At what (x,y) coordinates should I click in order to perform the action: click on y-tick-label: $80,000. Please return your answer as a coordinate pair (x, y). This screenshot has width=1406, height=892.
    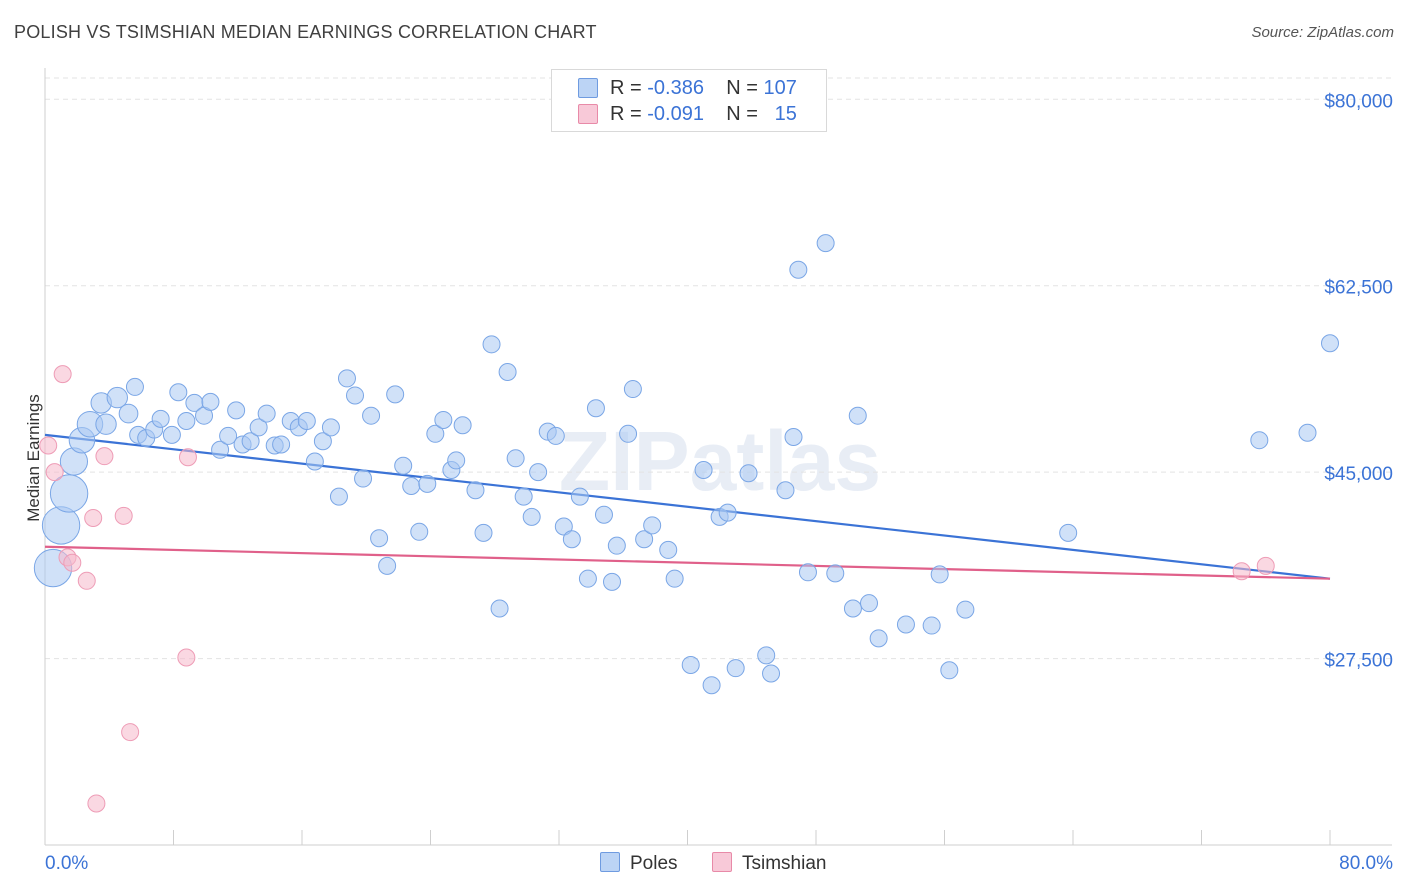
    Looking at the image, I should click on (1358, 101).